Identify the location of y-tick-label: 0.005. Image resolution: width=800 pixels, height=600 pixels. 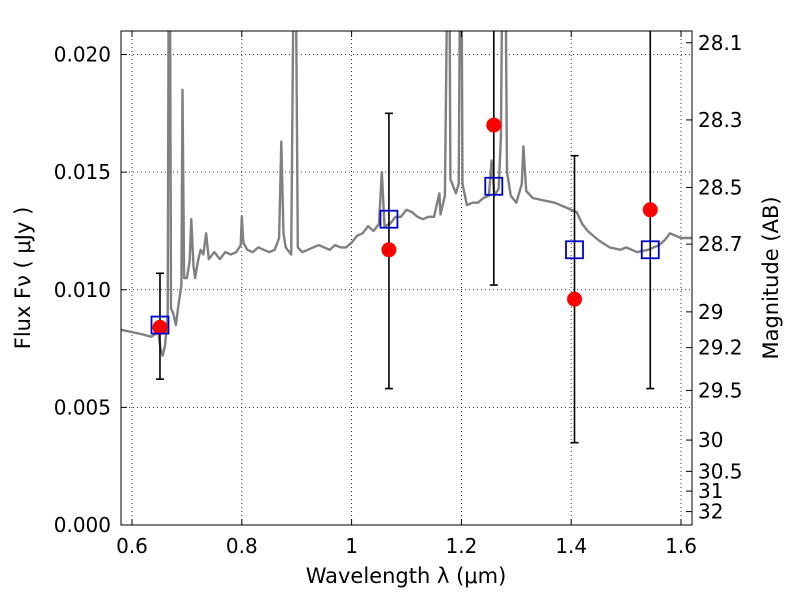
(82, 407).